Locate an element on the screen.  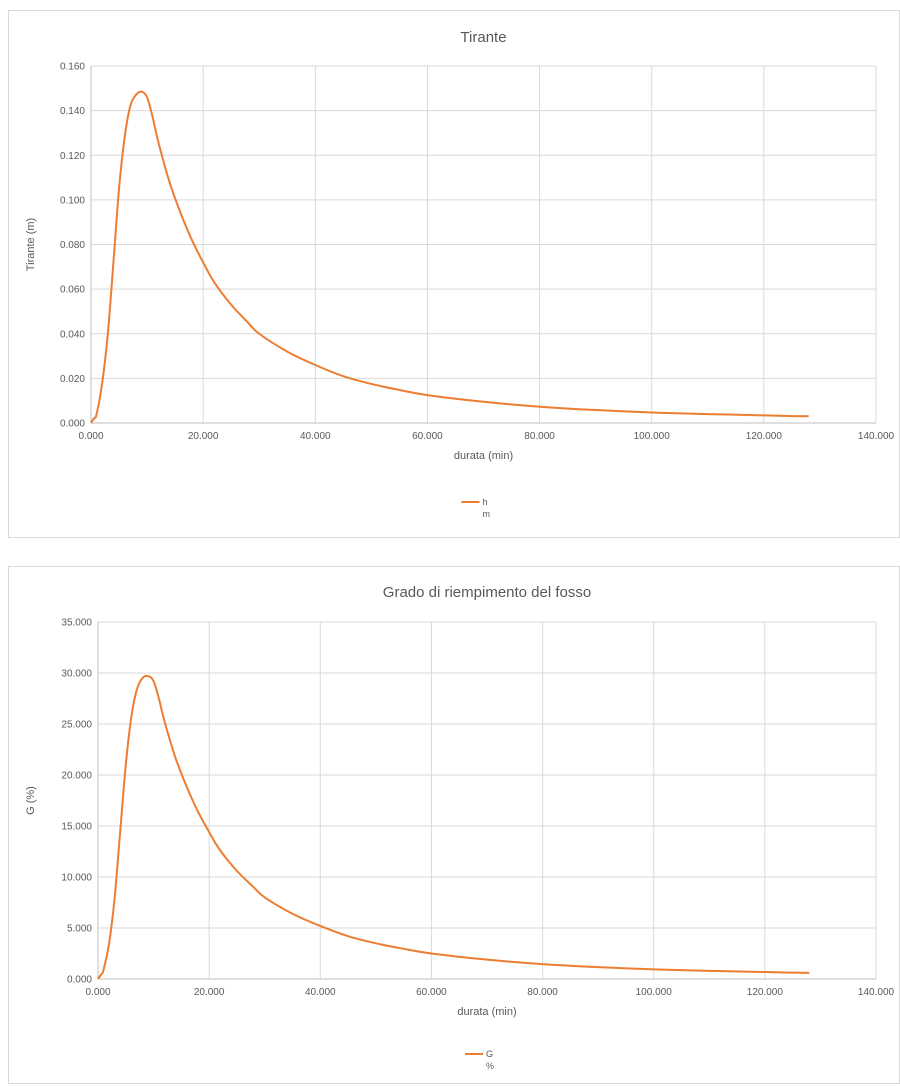
legend-label: h is located at coordinates (485, 502).